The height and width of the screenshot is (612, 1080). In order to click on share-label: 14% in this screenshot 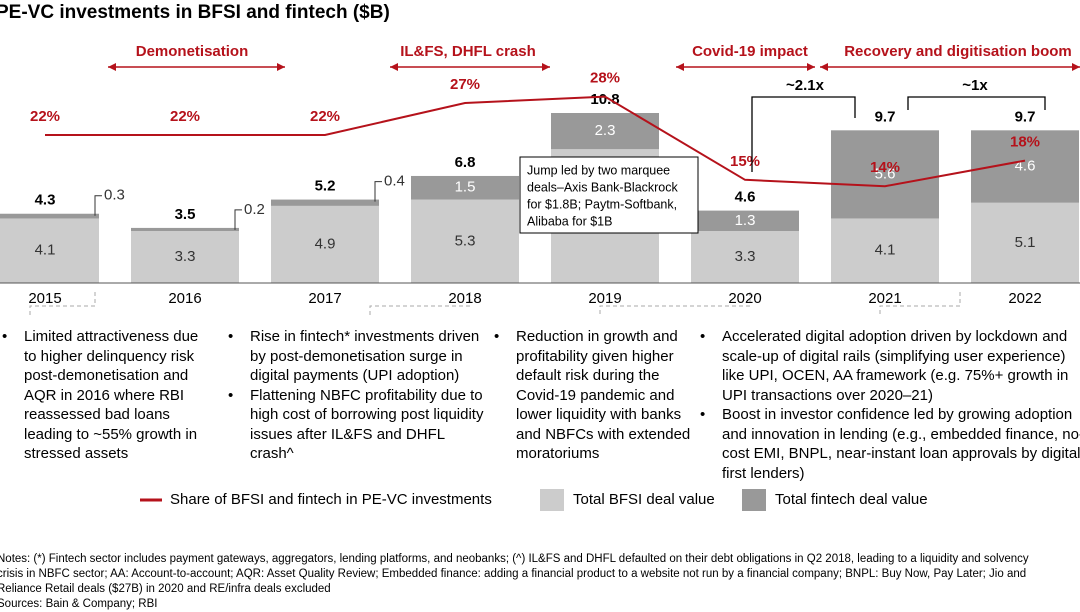, I will do `click(885, 167)`.